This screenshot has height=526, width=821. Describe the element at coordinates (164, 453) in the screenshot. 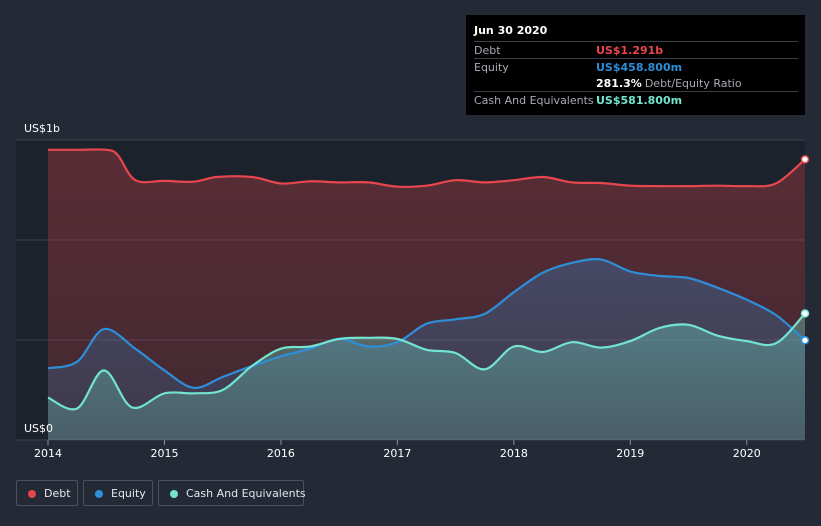

I see `x-tick-label-2015: 2015` at that location.